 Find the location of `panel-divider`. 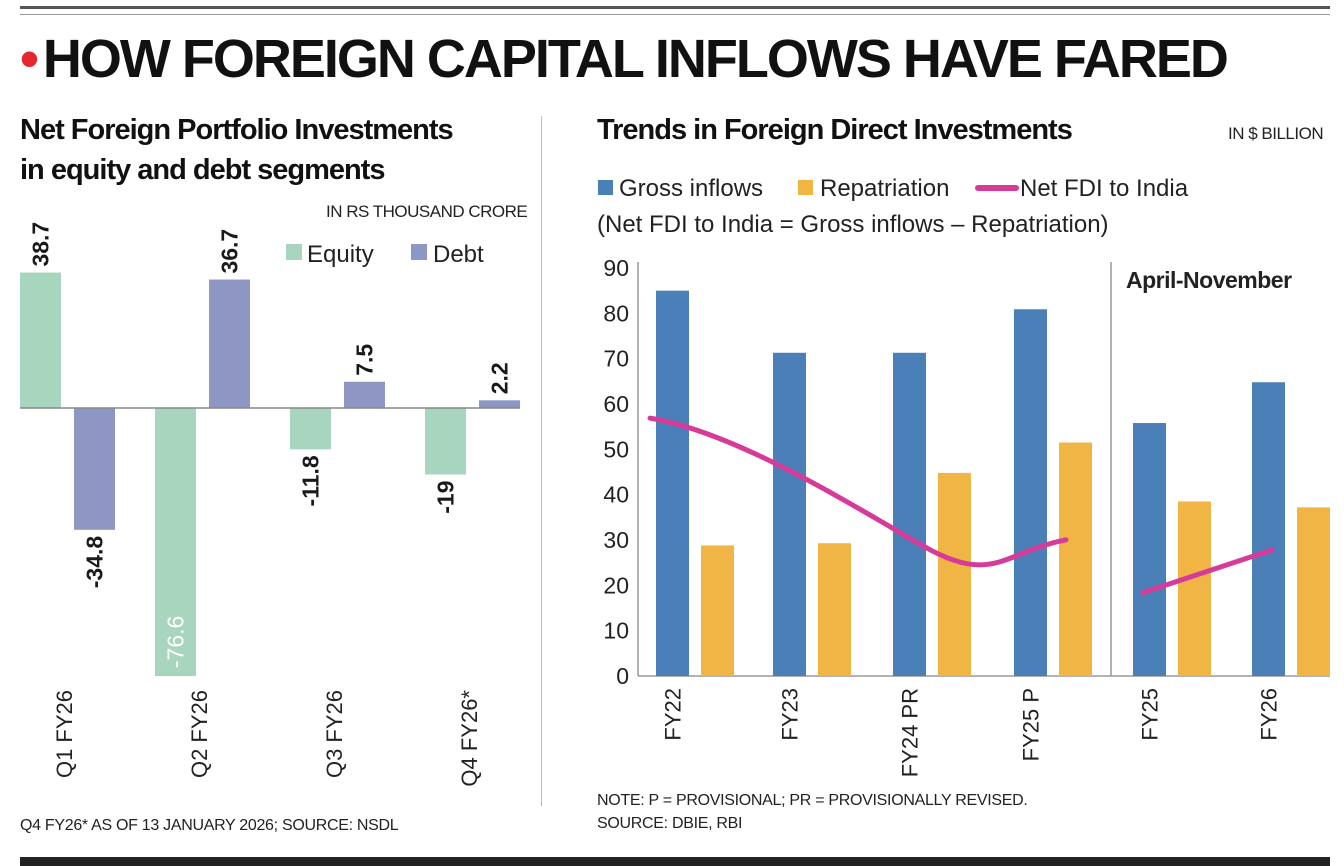

panel-divider is located at coordinates (541, 461).